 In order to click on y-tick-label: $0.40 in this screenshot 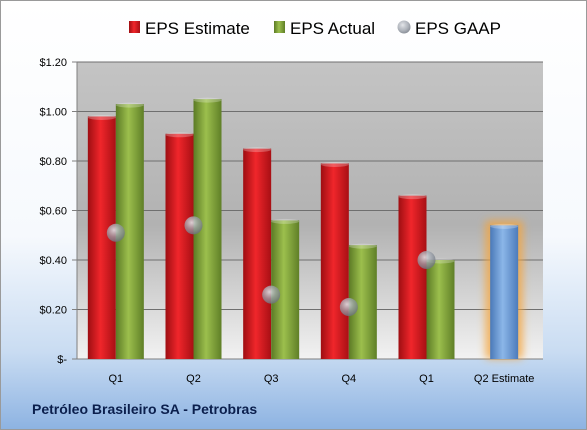, I will do `click(53, 261)`.